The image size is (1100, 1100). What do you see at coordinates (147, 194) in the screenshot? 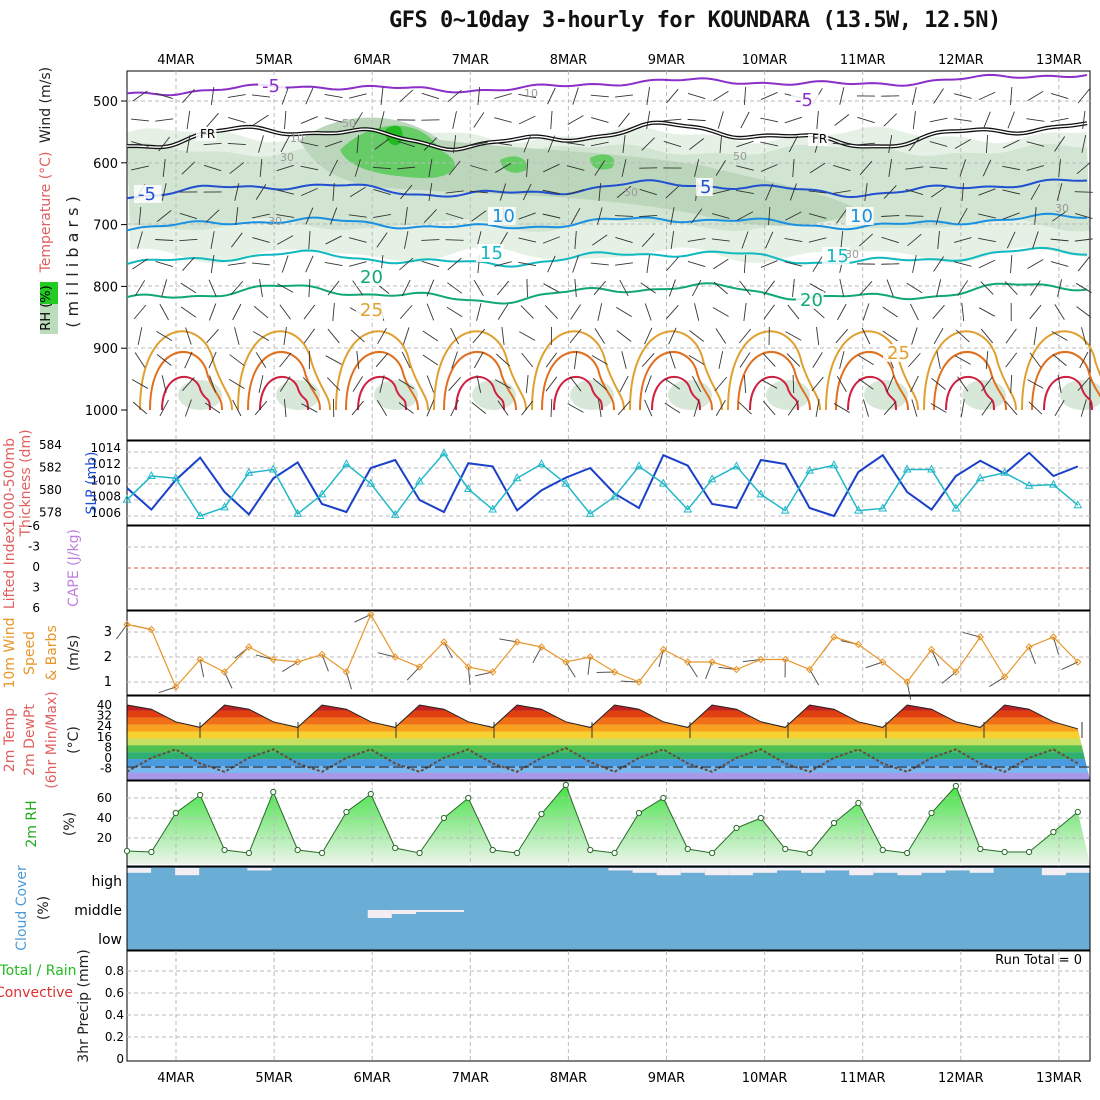
I see `contour-label: -5` at bounding box center [147, 194].